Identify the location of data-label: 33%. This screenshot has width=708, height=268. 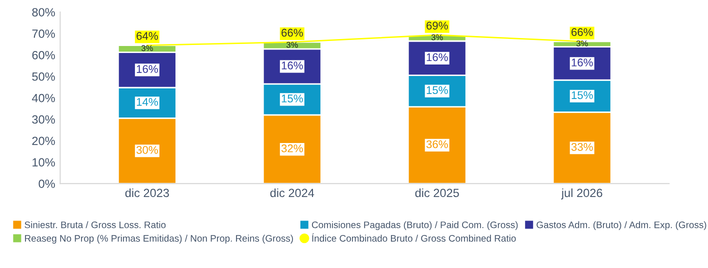
(582, 146).